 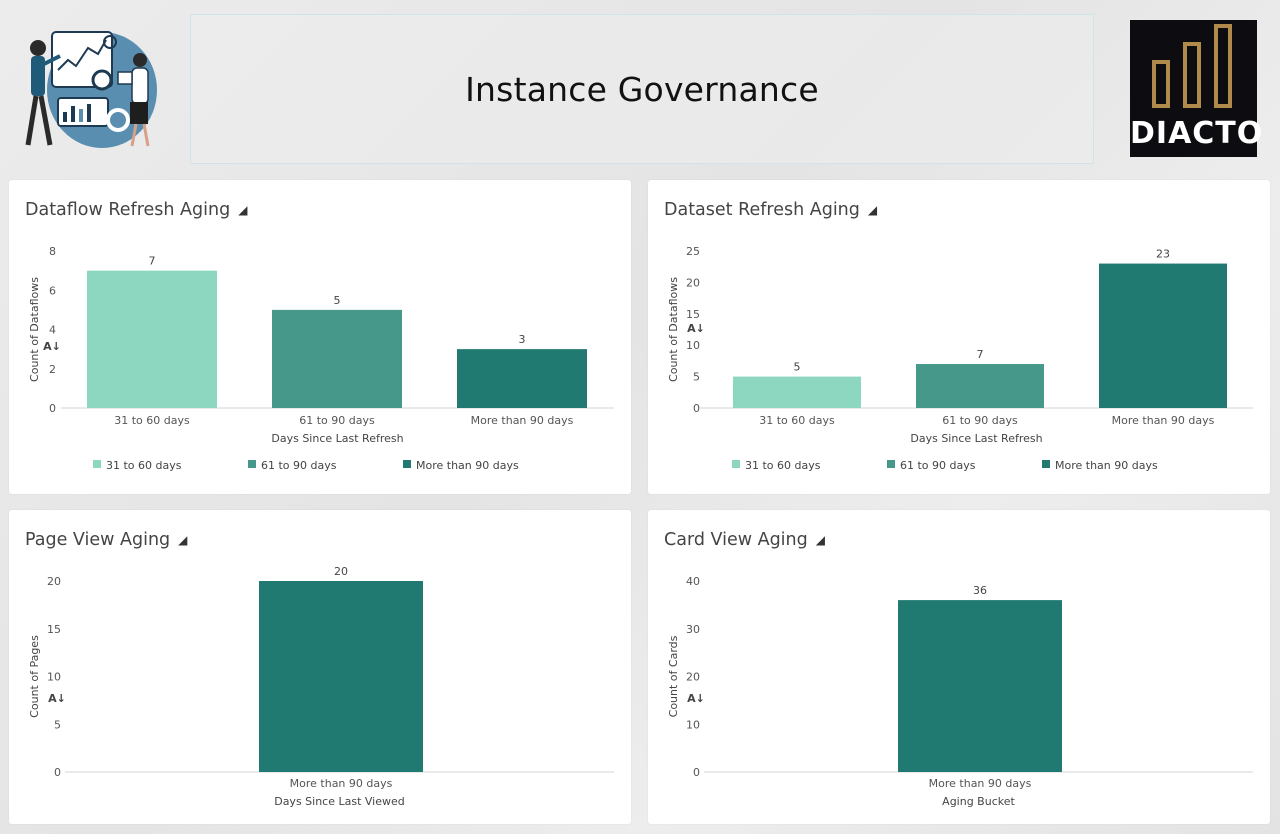 I want to click on y-axis-label: Count of Cards, so click(x=673, y=676).